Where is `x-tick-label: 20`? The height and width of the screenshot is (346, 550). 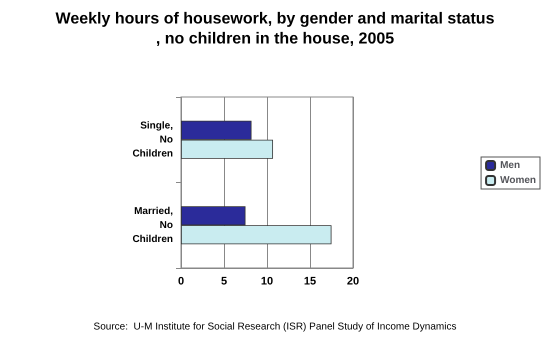
x-tick-label: 20 is located at coordinates (353, 282).